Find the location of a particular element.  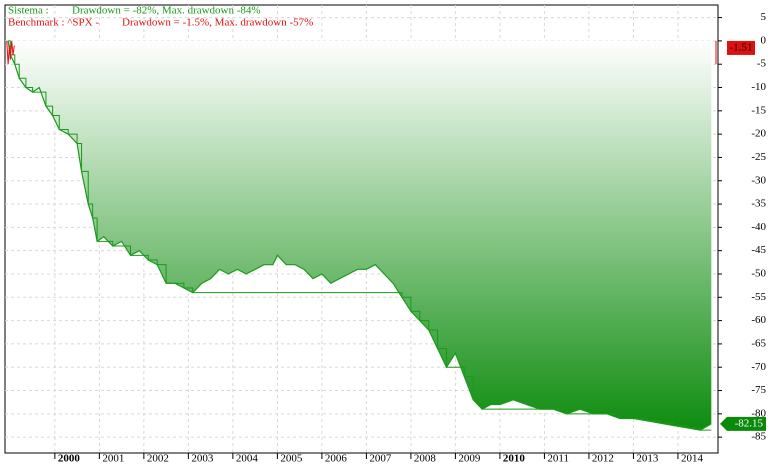

y-tick-label: -5 is located at coordinates (762, 64).